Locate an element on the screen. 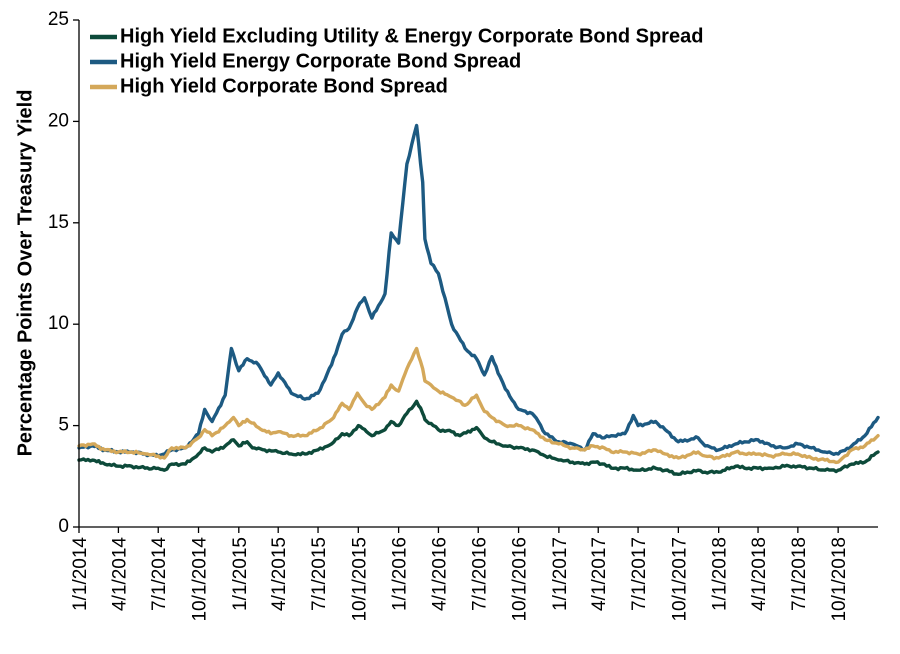  x-tick-label: 10/1/2017 is located at coordinates (679, 579).